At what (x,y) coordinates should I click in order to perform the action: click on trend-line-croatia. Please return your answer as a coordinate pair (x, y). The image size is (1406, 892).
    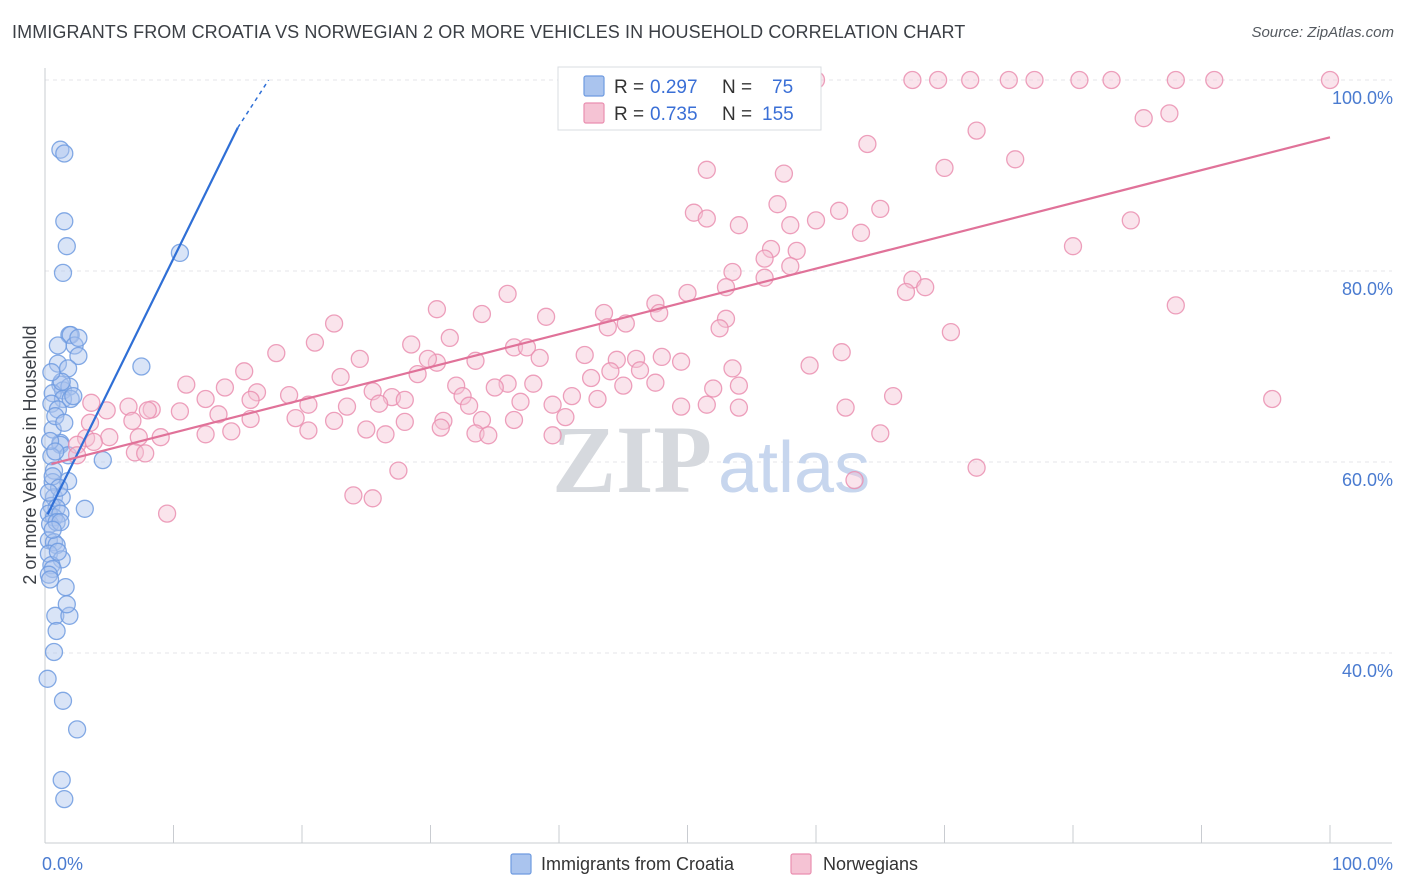
    Looking at the image, I should click on (142, 321).